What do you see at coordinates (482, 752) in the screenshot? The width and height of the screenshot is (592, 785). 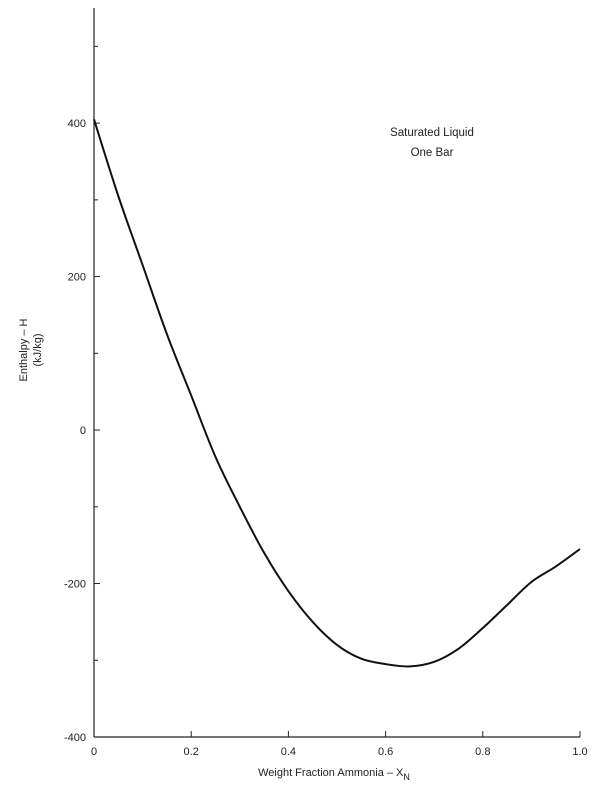 I see `x-tick-label: 0.8` at bounding box center [482, 752].